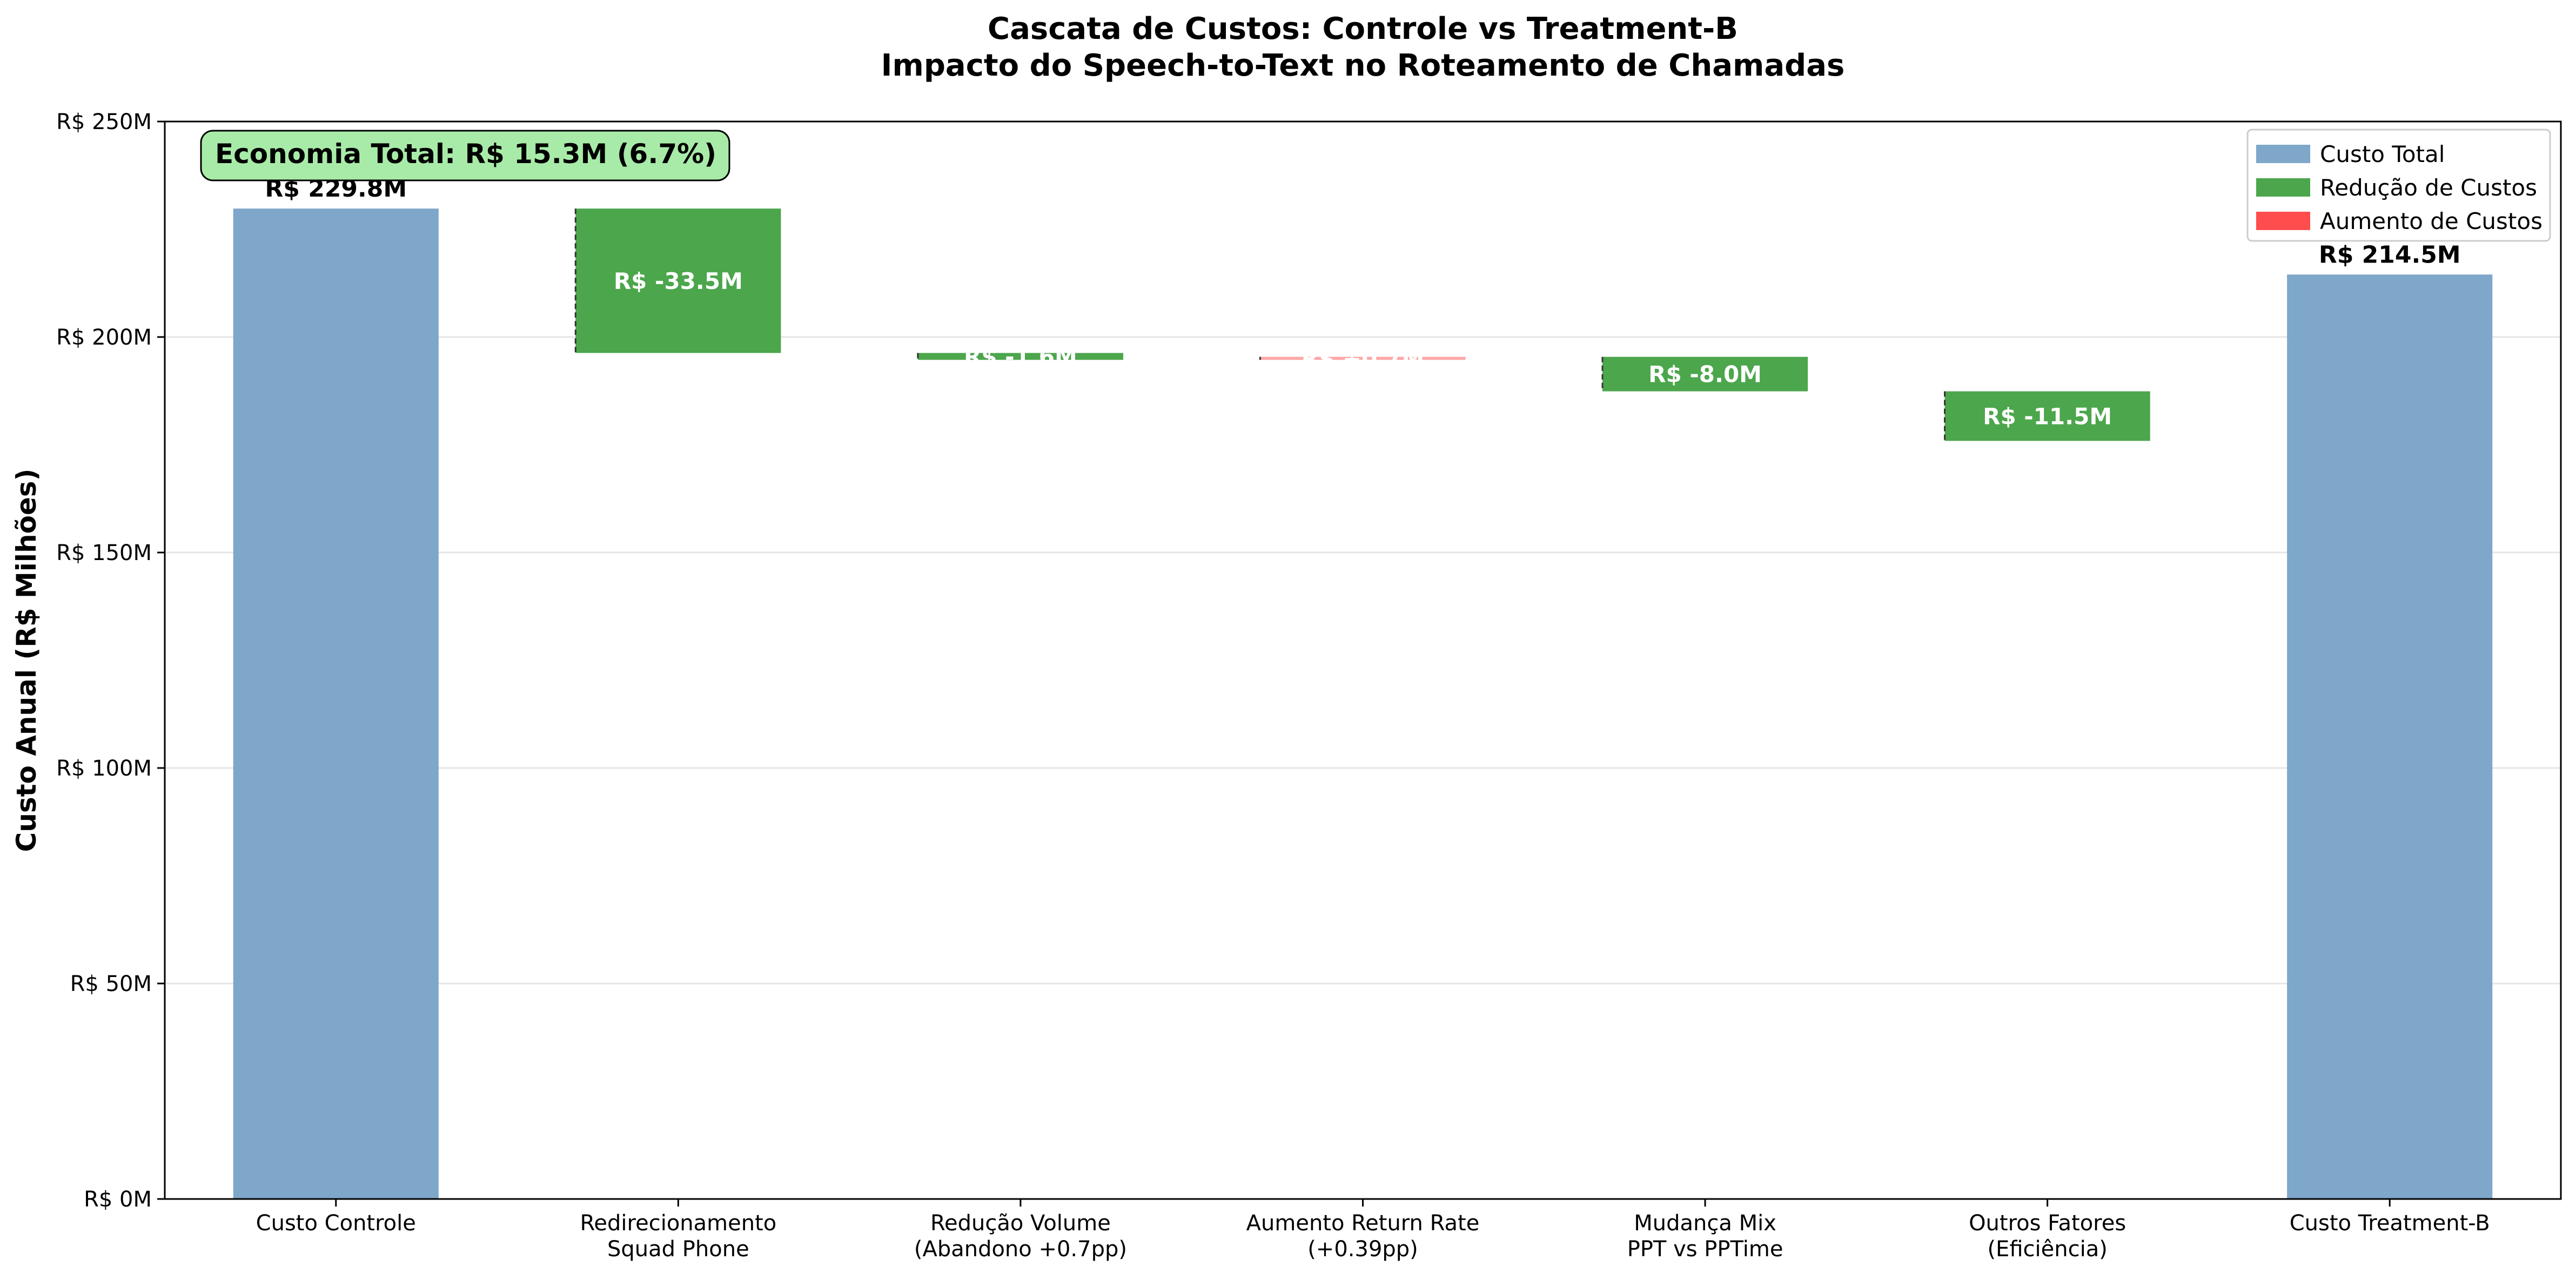 Image resolution: width=2576 pixels, height=1280 pixels. What do you see at coordinates (2390, 1223) in the screenshot?
I see `x-tick-label: Custo Treatment-B` at bounding box center [2390, 1223].